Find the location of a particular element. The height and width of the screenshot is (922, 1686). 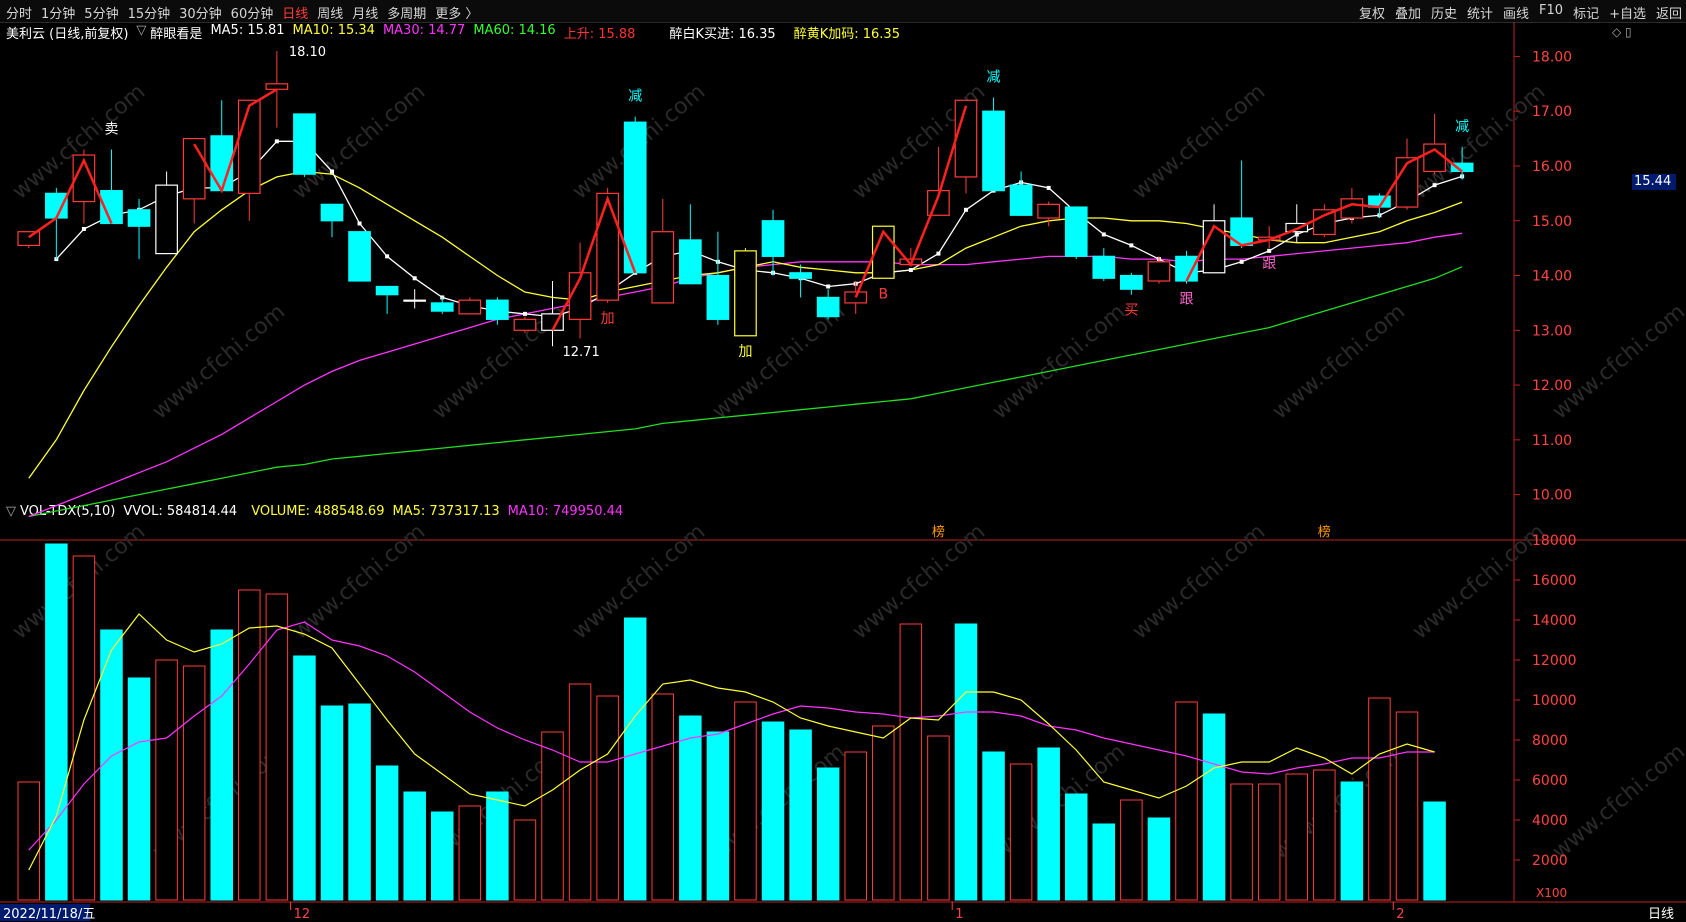

high-price-label: 18.10 is located at coordinates (307, 52).